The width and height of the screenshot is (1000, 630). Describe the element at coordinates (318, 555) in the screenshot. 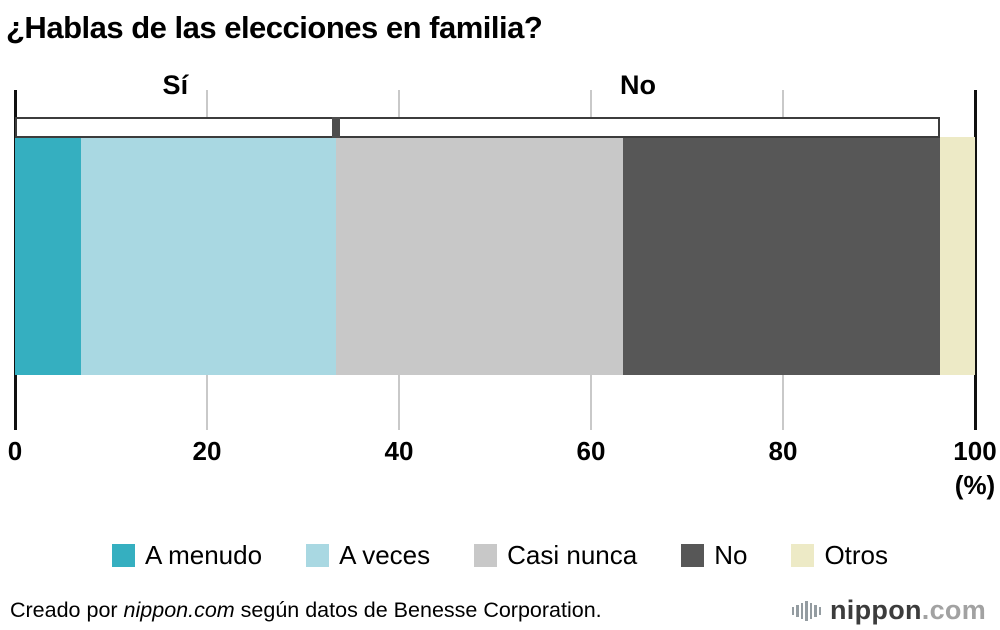

I see `legend-swatch-a-veces` at that location.